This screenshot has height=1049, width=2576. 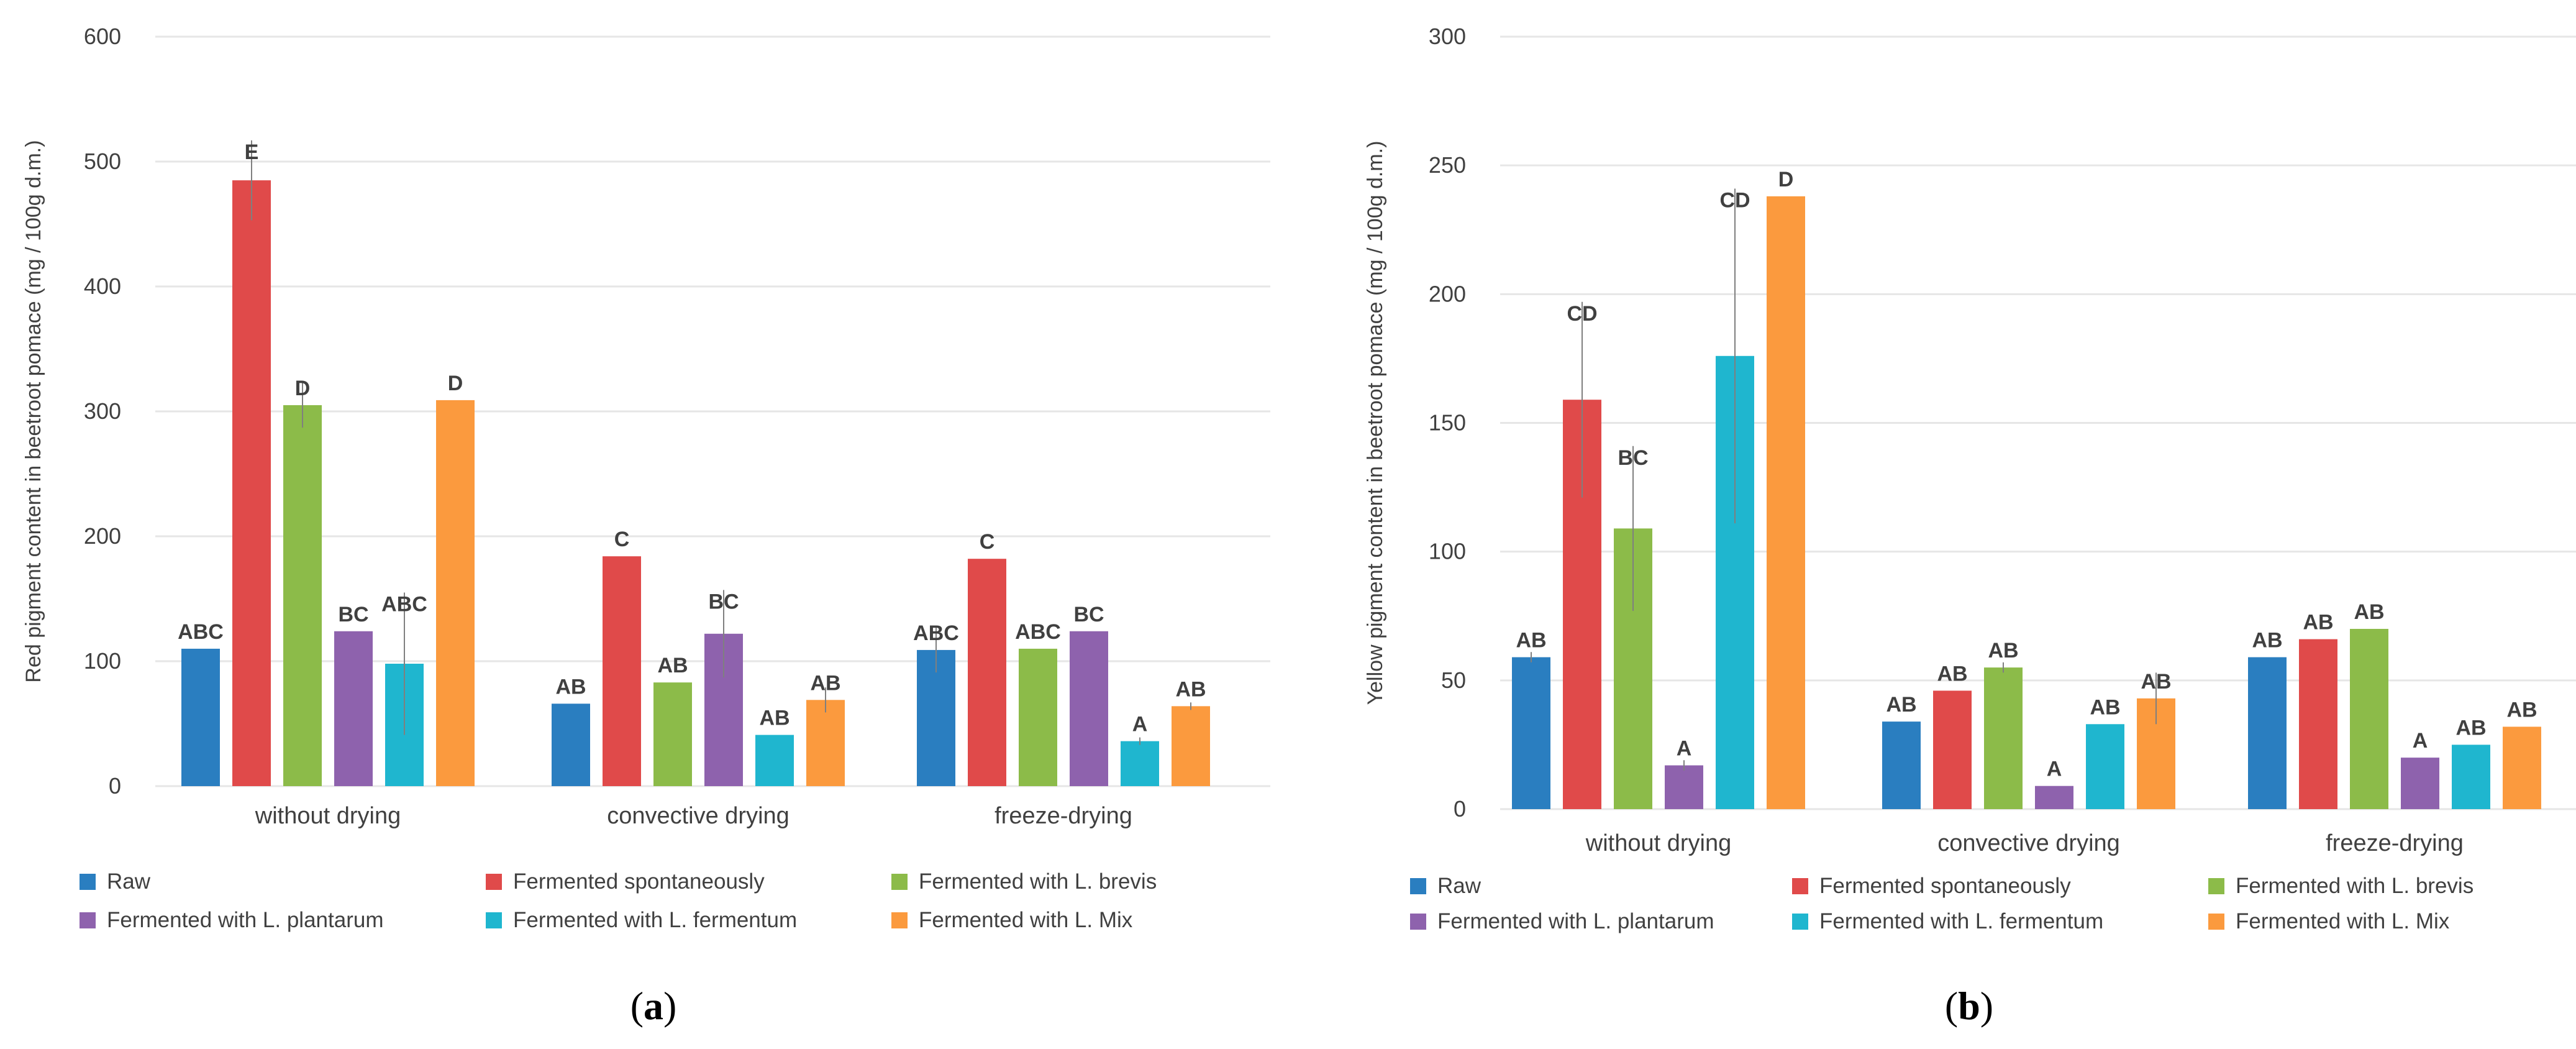 What do you see at coordinates (2355, 886) in the screenshot?
I see `legend-label: Fermented with L. brevis` at bounding box center [2355, 886].